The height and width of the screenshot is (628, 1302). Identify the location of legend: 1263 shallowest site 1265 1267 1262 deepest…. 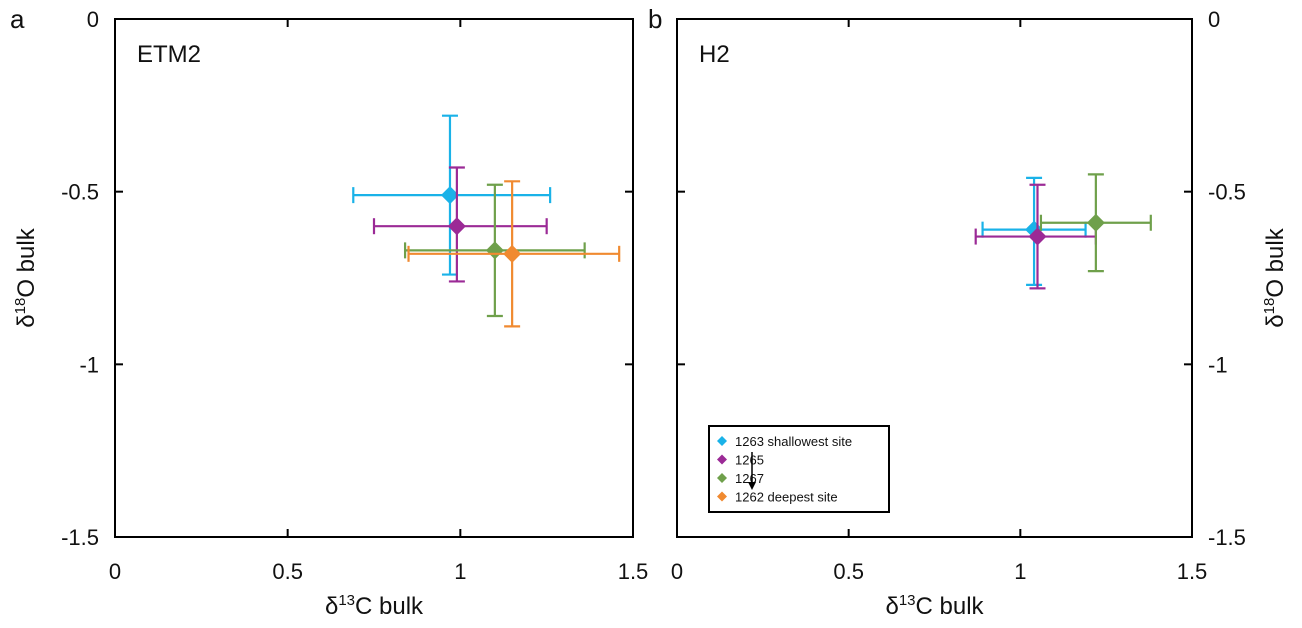
(799, 469).